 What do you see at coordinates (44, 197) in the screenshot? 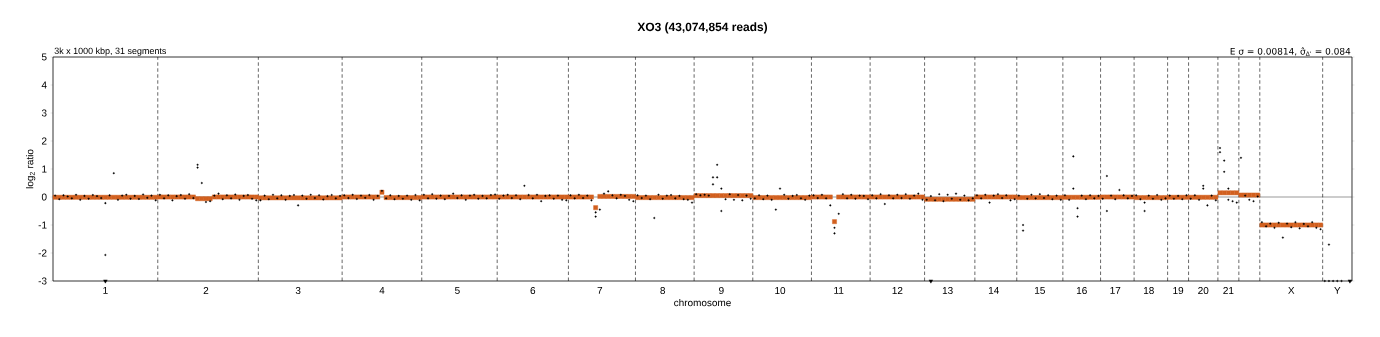
I see `y-tick-label: 0` at bounding box center [44, 197].